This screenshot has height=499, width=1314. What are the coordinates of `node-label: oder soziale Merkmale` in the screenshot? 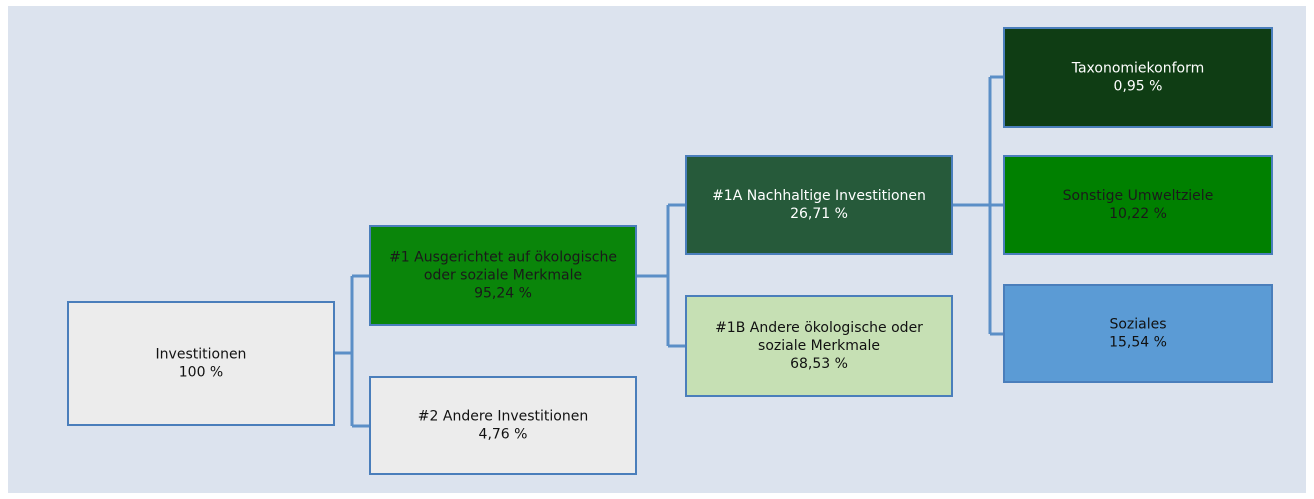 It's located at (503, 276).